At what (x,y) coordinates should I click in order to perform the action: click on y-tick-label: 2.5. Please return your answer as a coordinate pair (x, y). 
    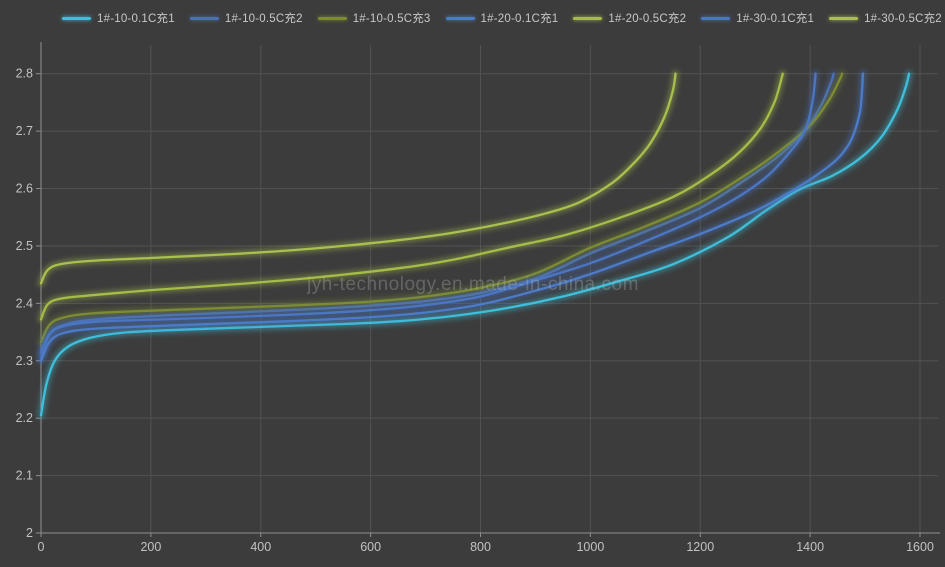
    Looking at the image, I should click on (24, 246).